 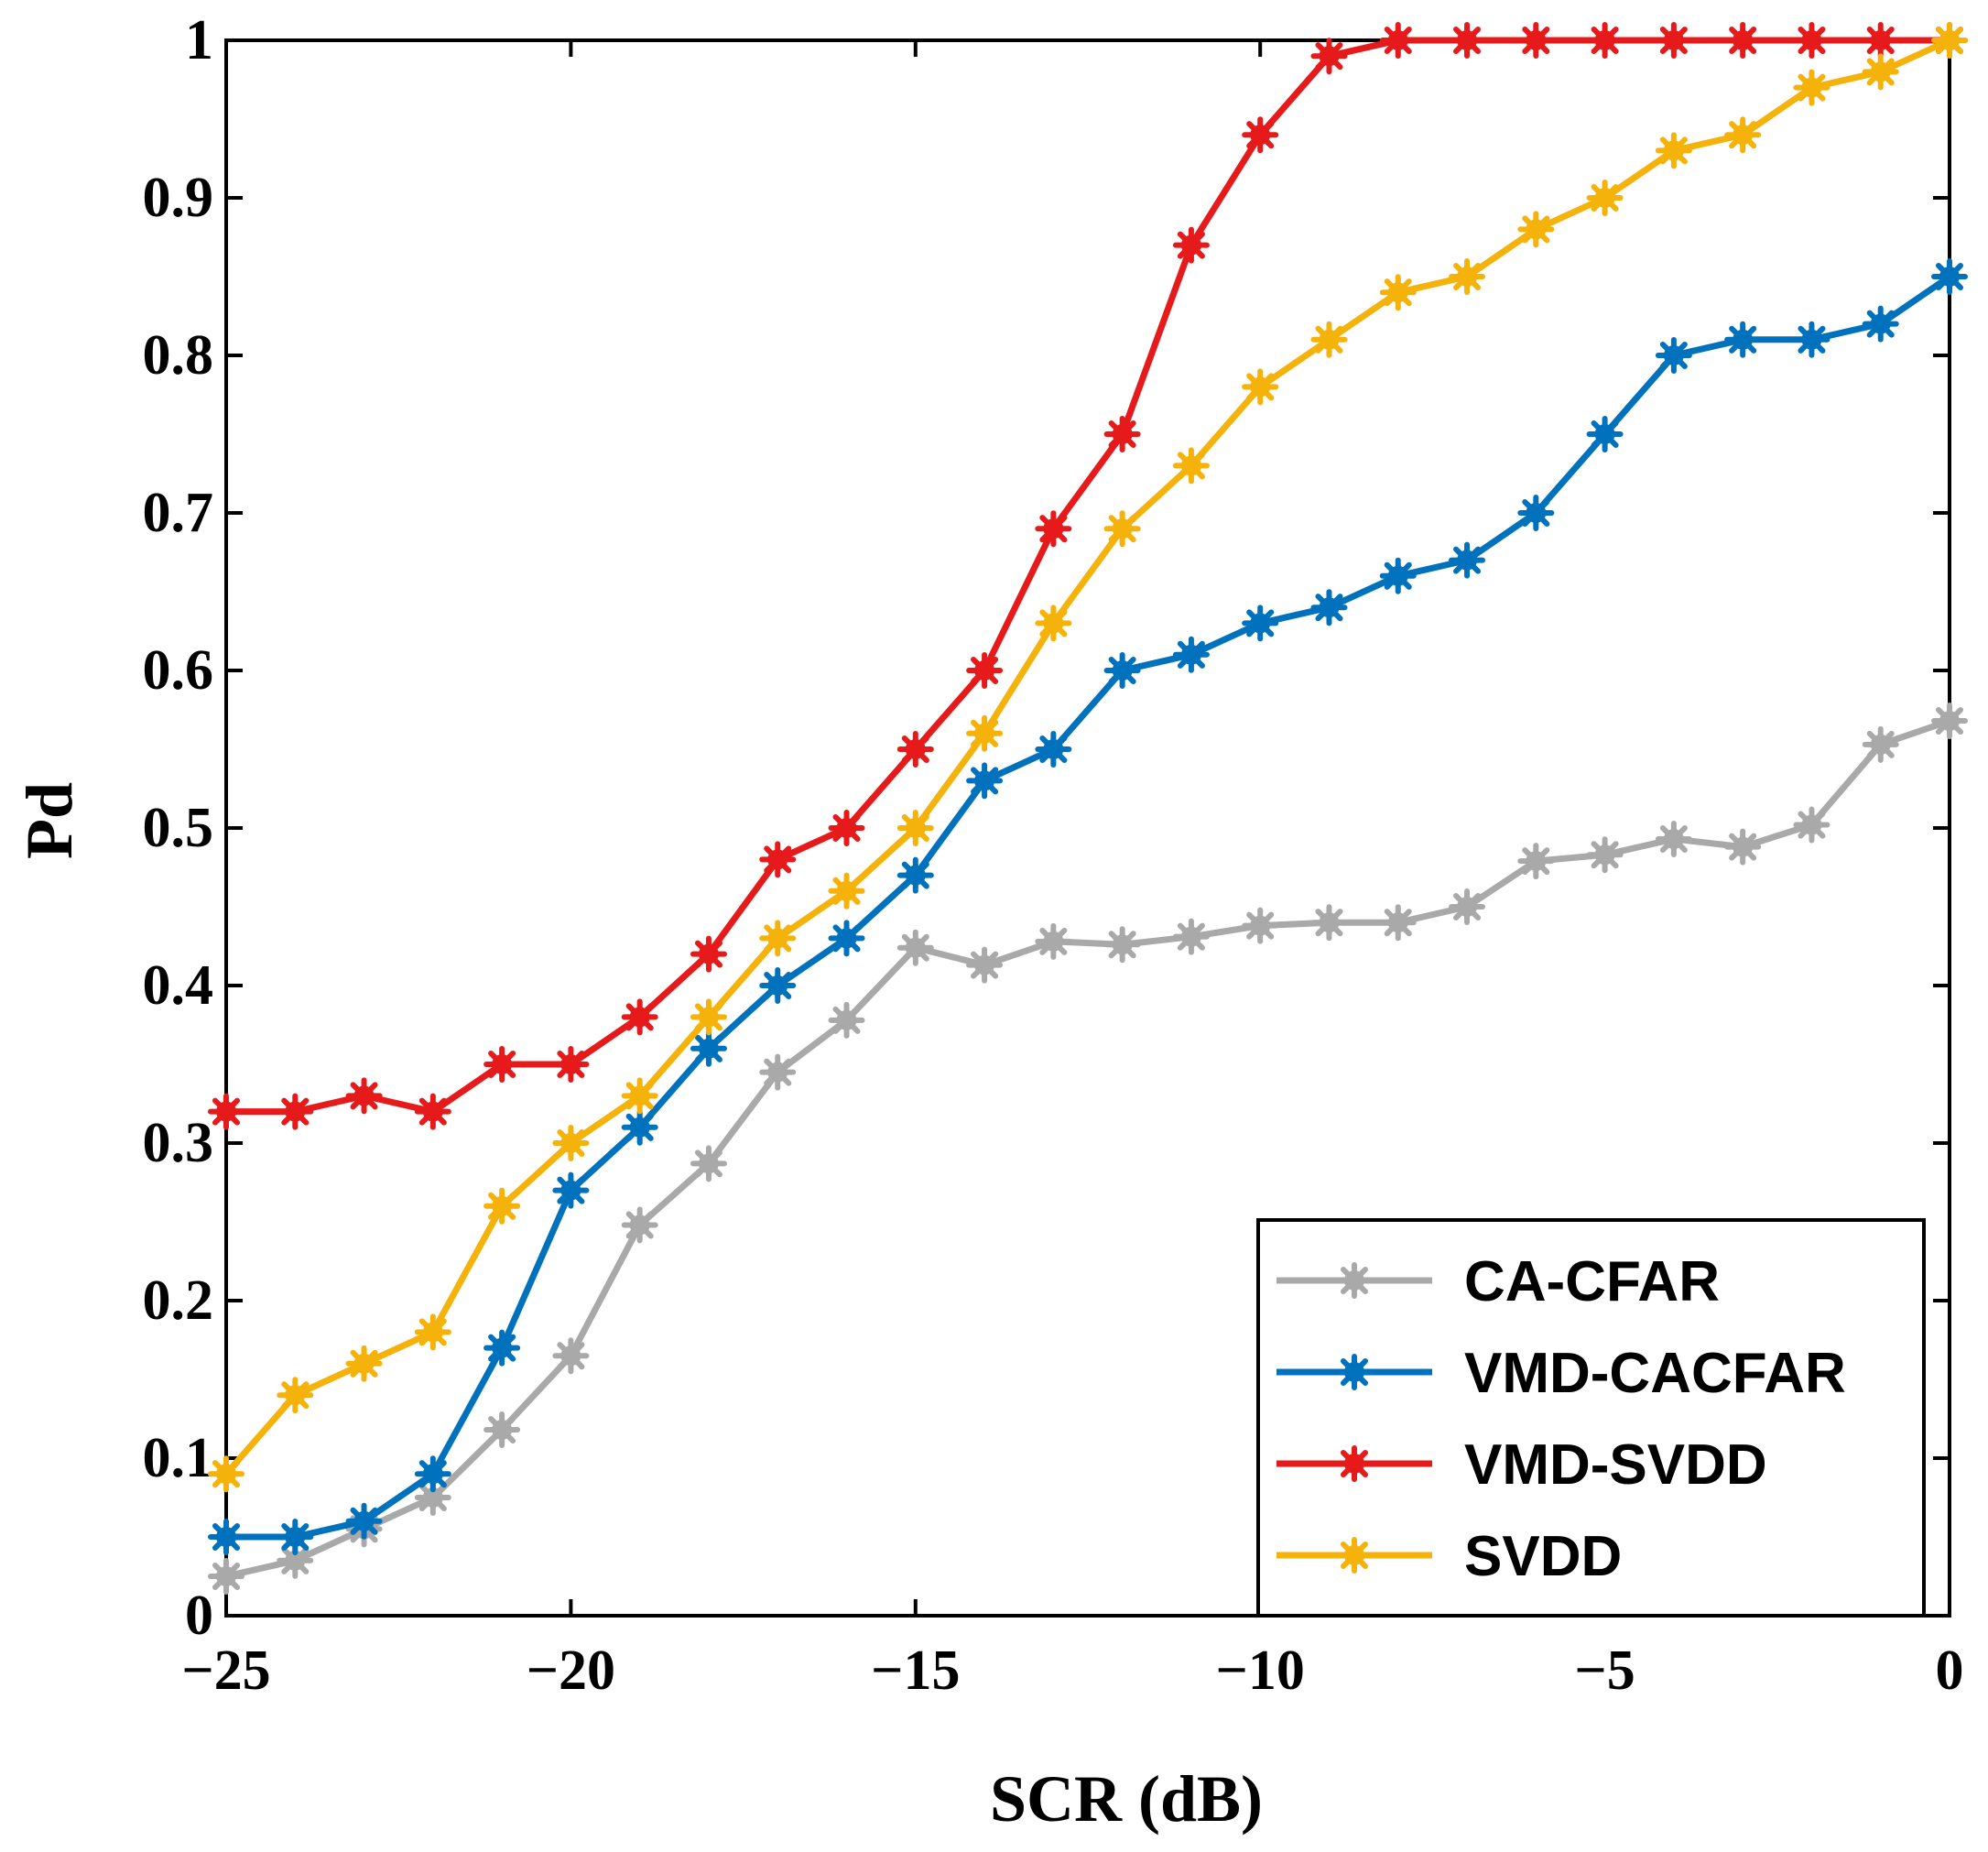 What do you see at coordinates (178, 355) in the screenshot?
I see `y-tick-label: 0.8` at bounding box center [178, 355].